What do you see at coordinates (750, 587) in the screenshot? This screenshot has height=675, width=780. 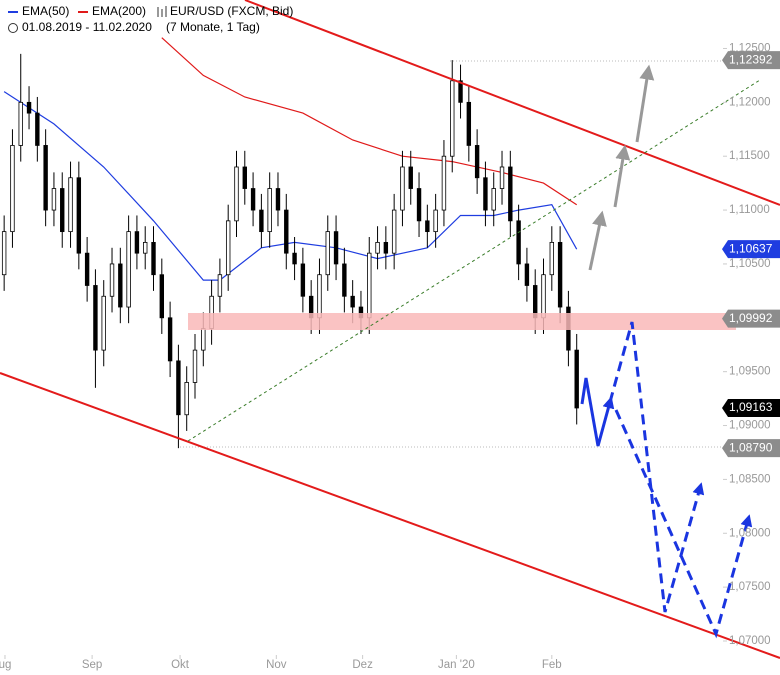 I see `y-tick-label: 1,07500` at bounding box center [750, 587].